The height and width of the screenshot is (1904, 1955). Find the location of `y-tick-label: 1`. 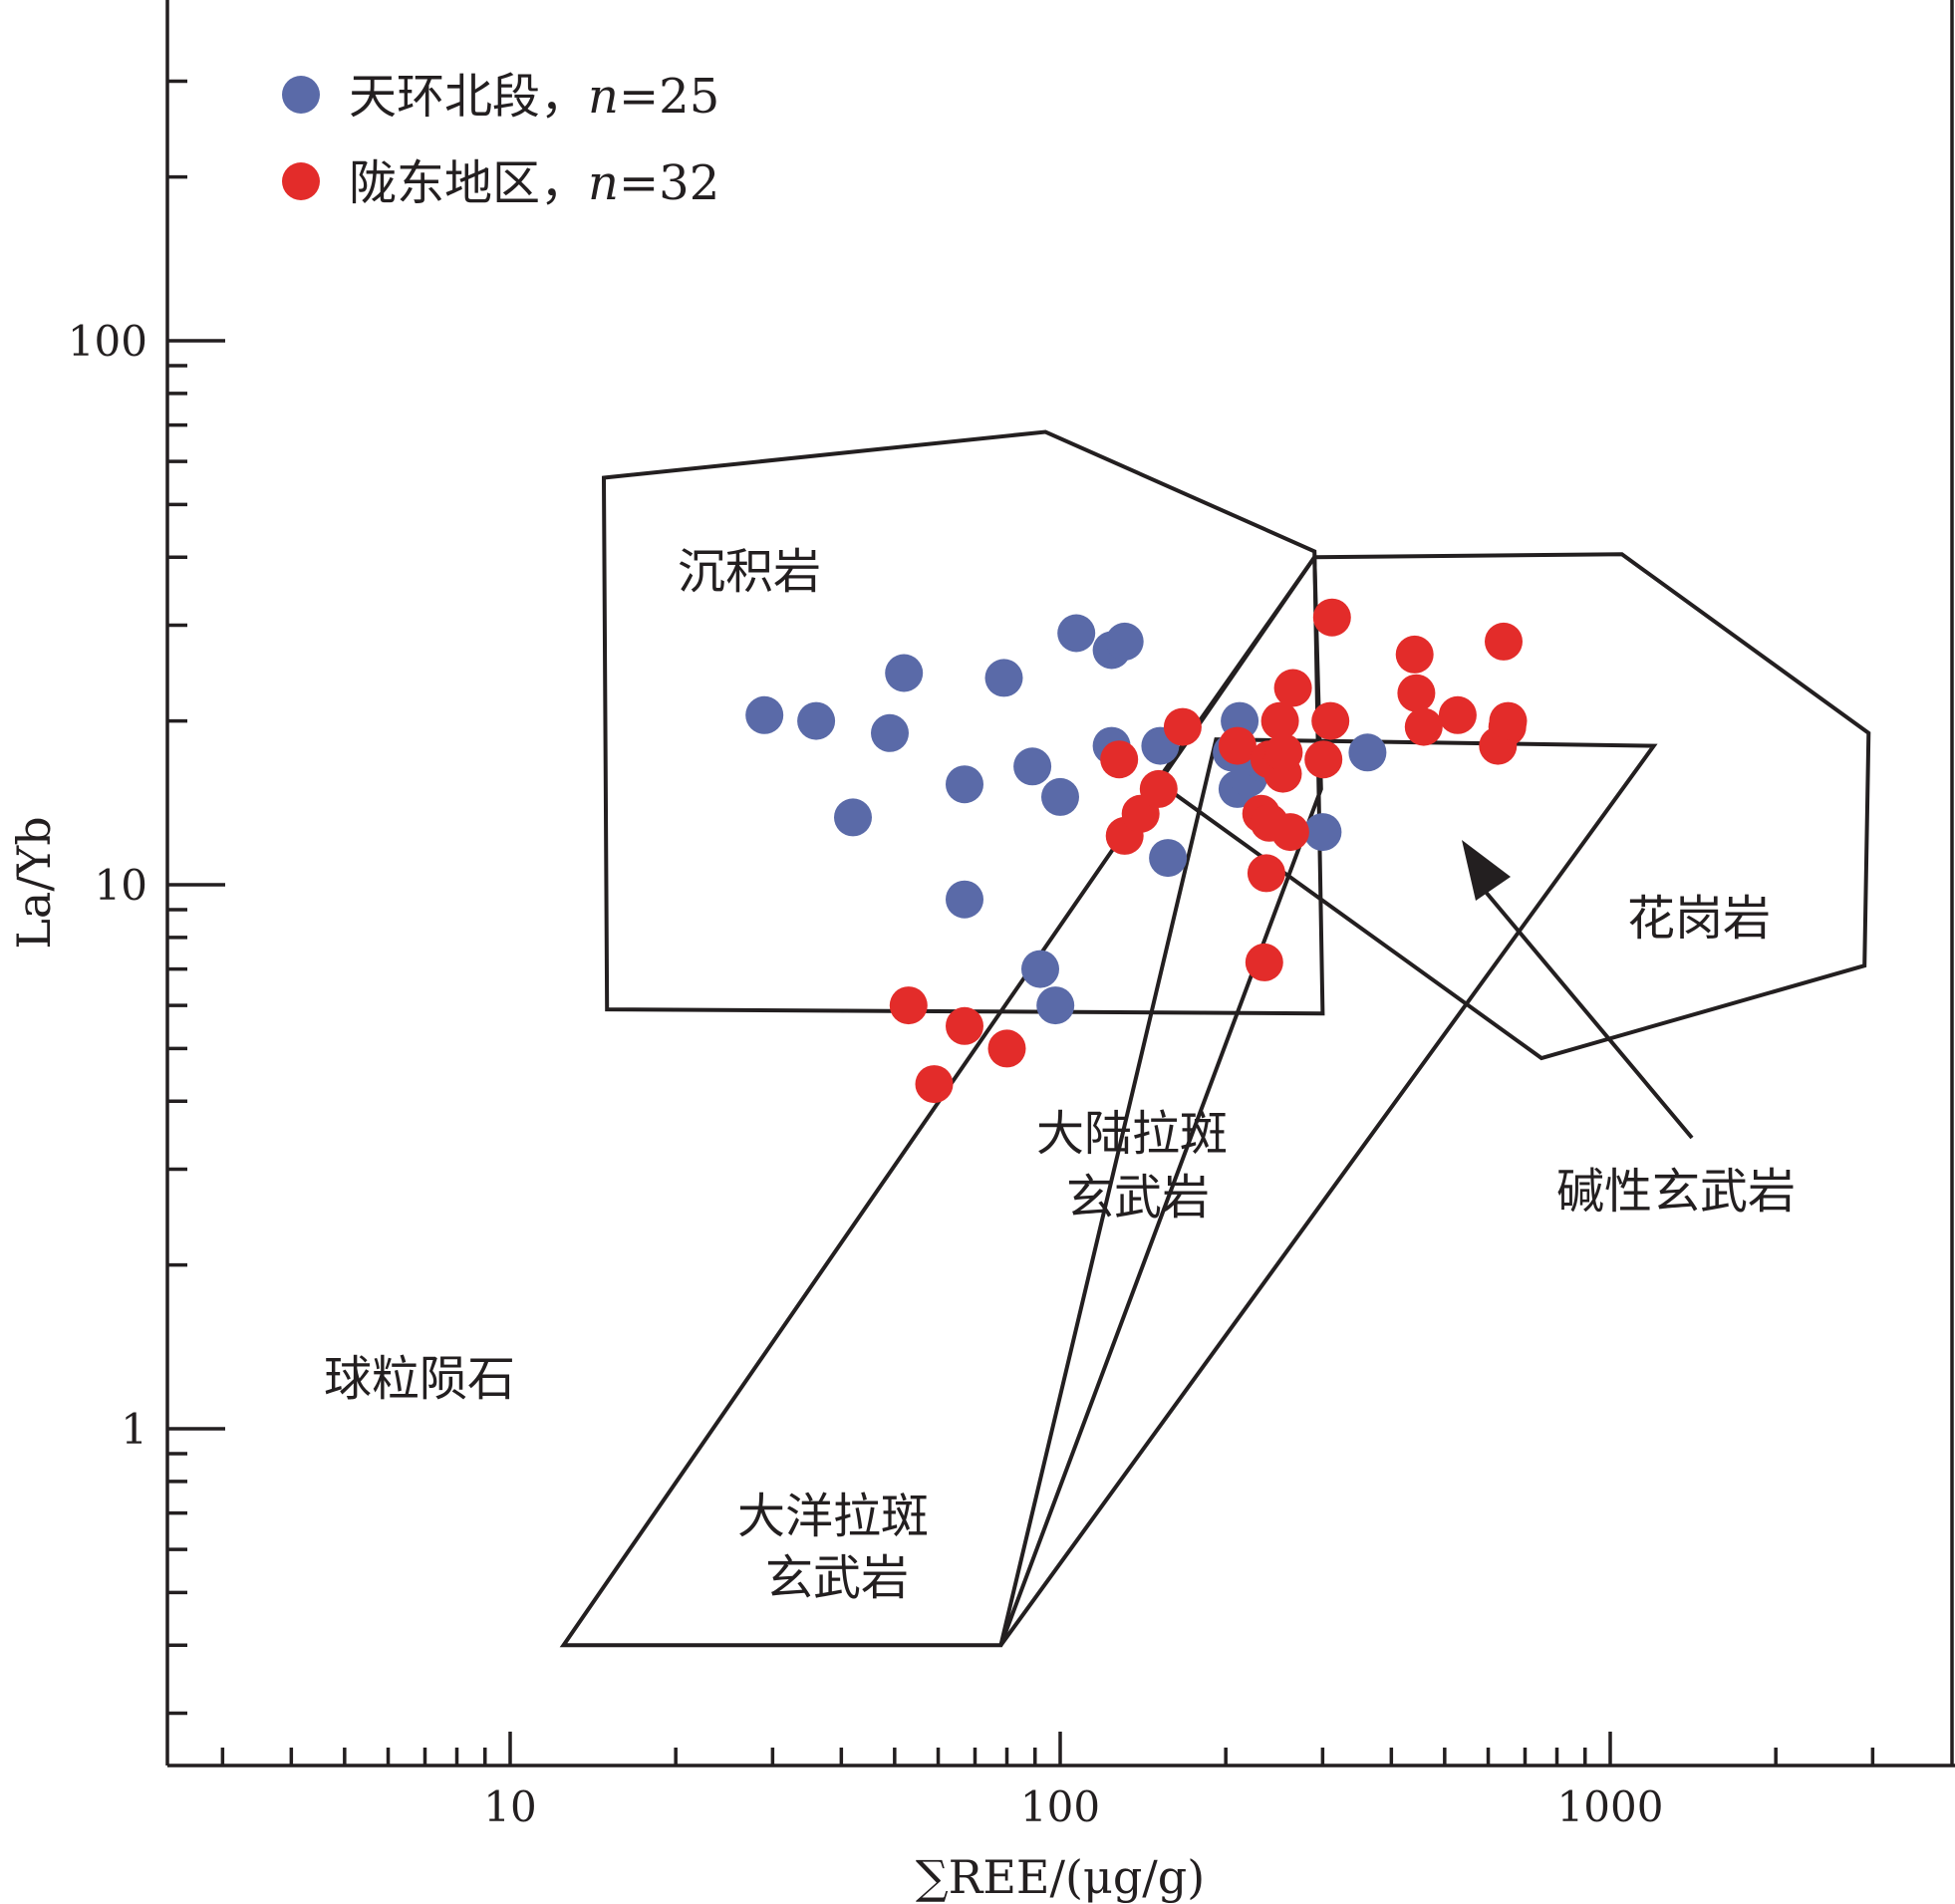

y-tick-label: 1 is located at coordinates (134, 1429).